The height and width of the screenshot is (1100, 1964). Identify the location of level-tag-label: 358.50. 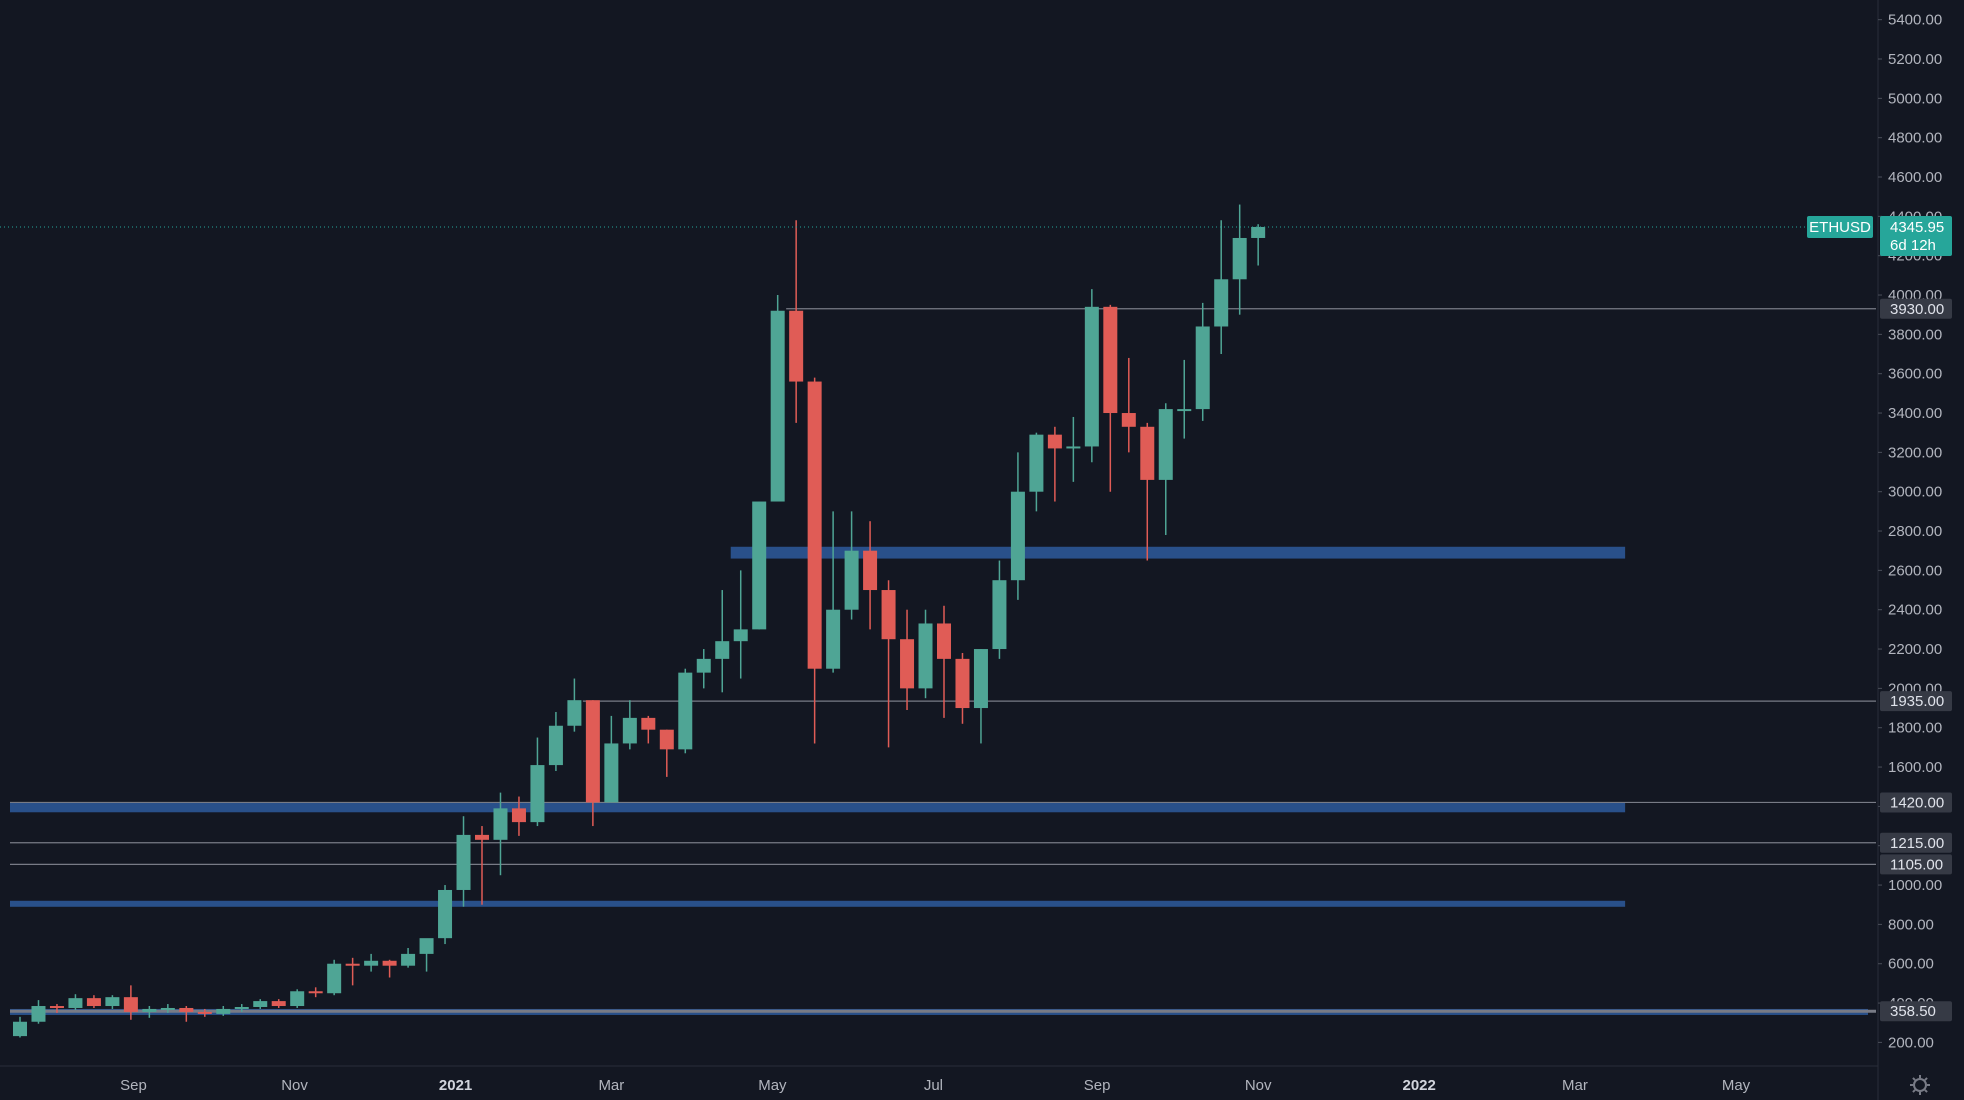
(1913, 1011).